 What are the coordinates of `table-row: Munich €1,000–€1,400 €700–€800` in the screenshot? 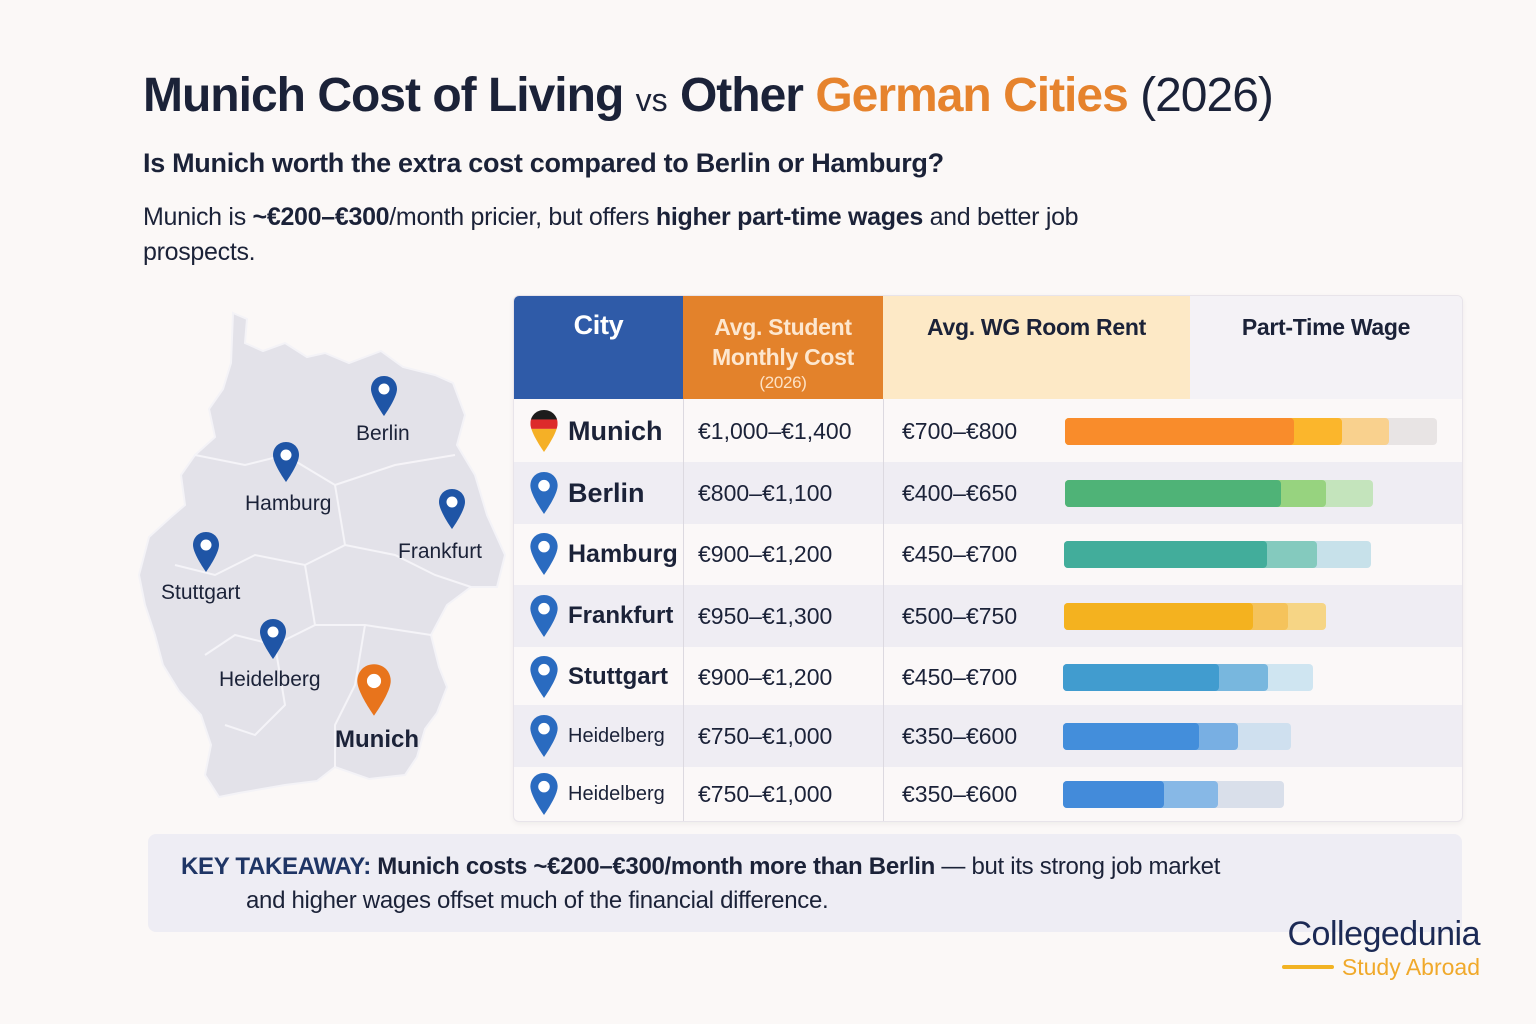 It's located at (988, 431).